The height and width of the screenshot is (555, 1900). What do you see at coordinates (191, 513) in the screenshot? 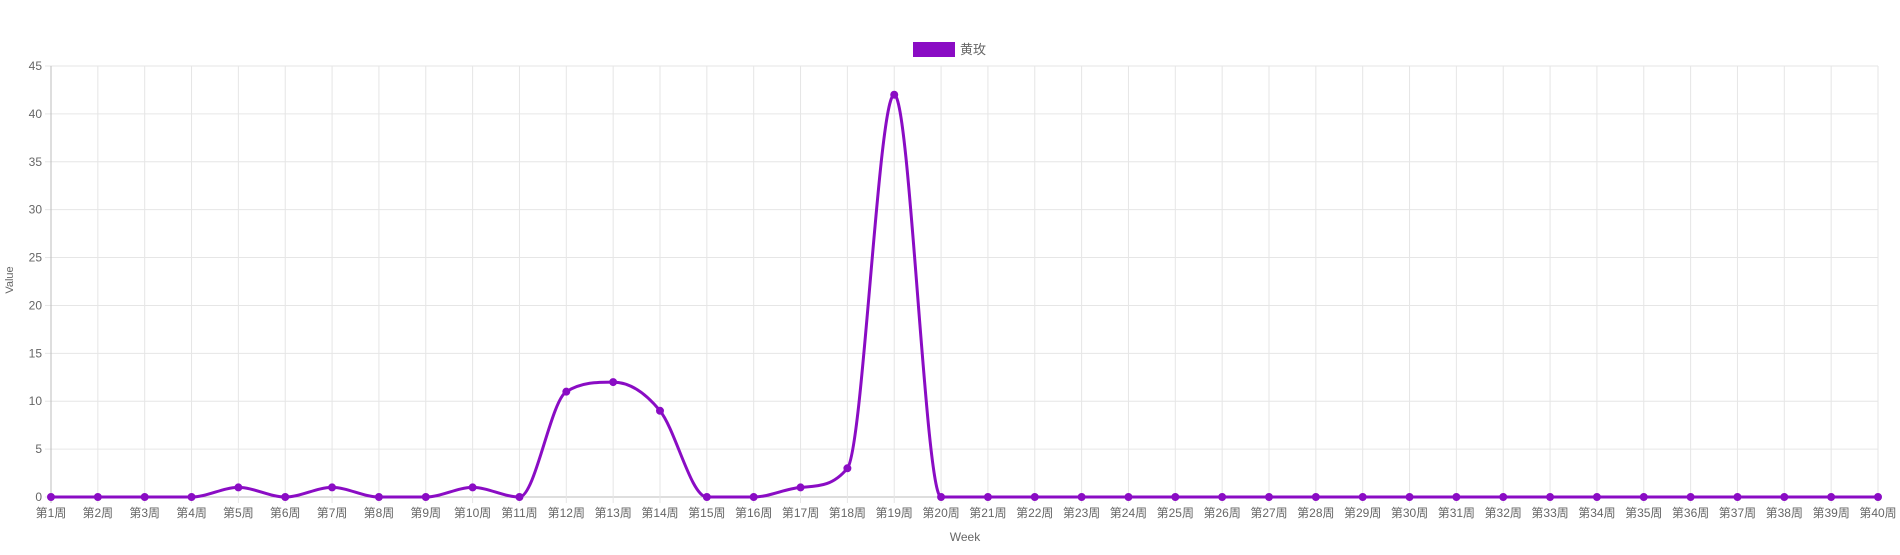
I see `x-tick-label: 第4周` at bounding box center [191, 513].